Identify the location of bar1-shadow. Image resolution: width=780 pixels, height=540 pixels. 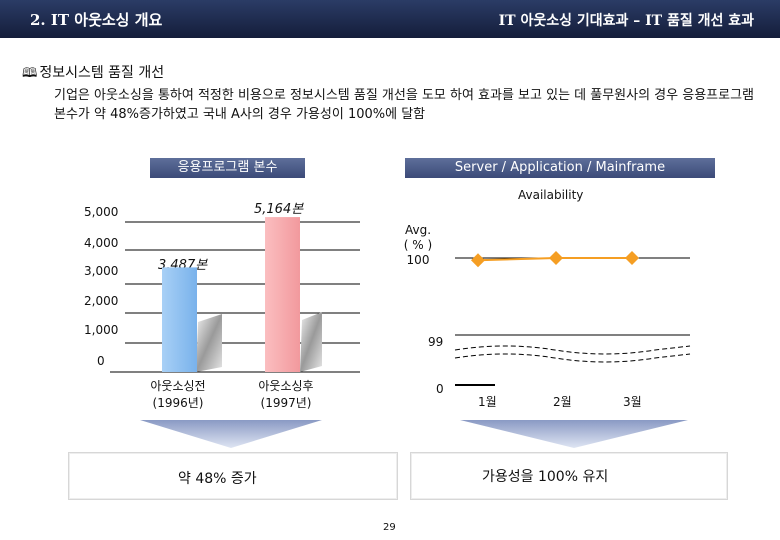
(209, 343).